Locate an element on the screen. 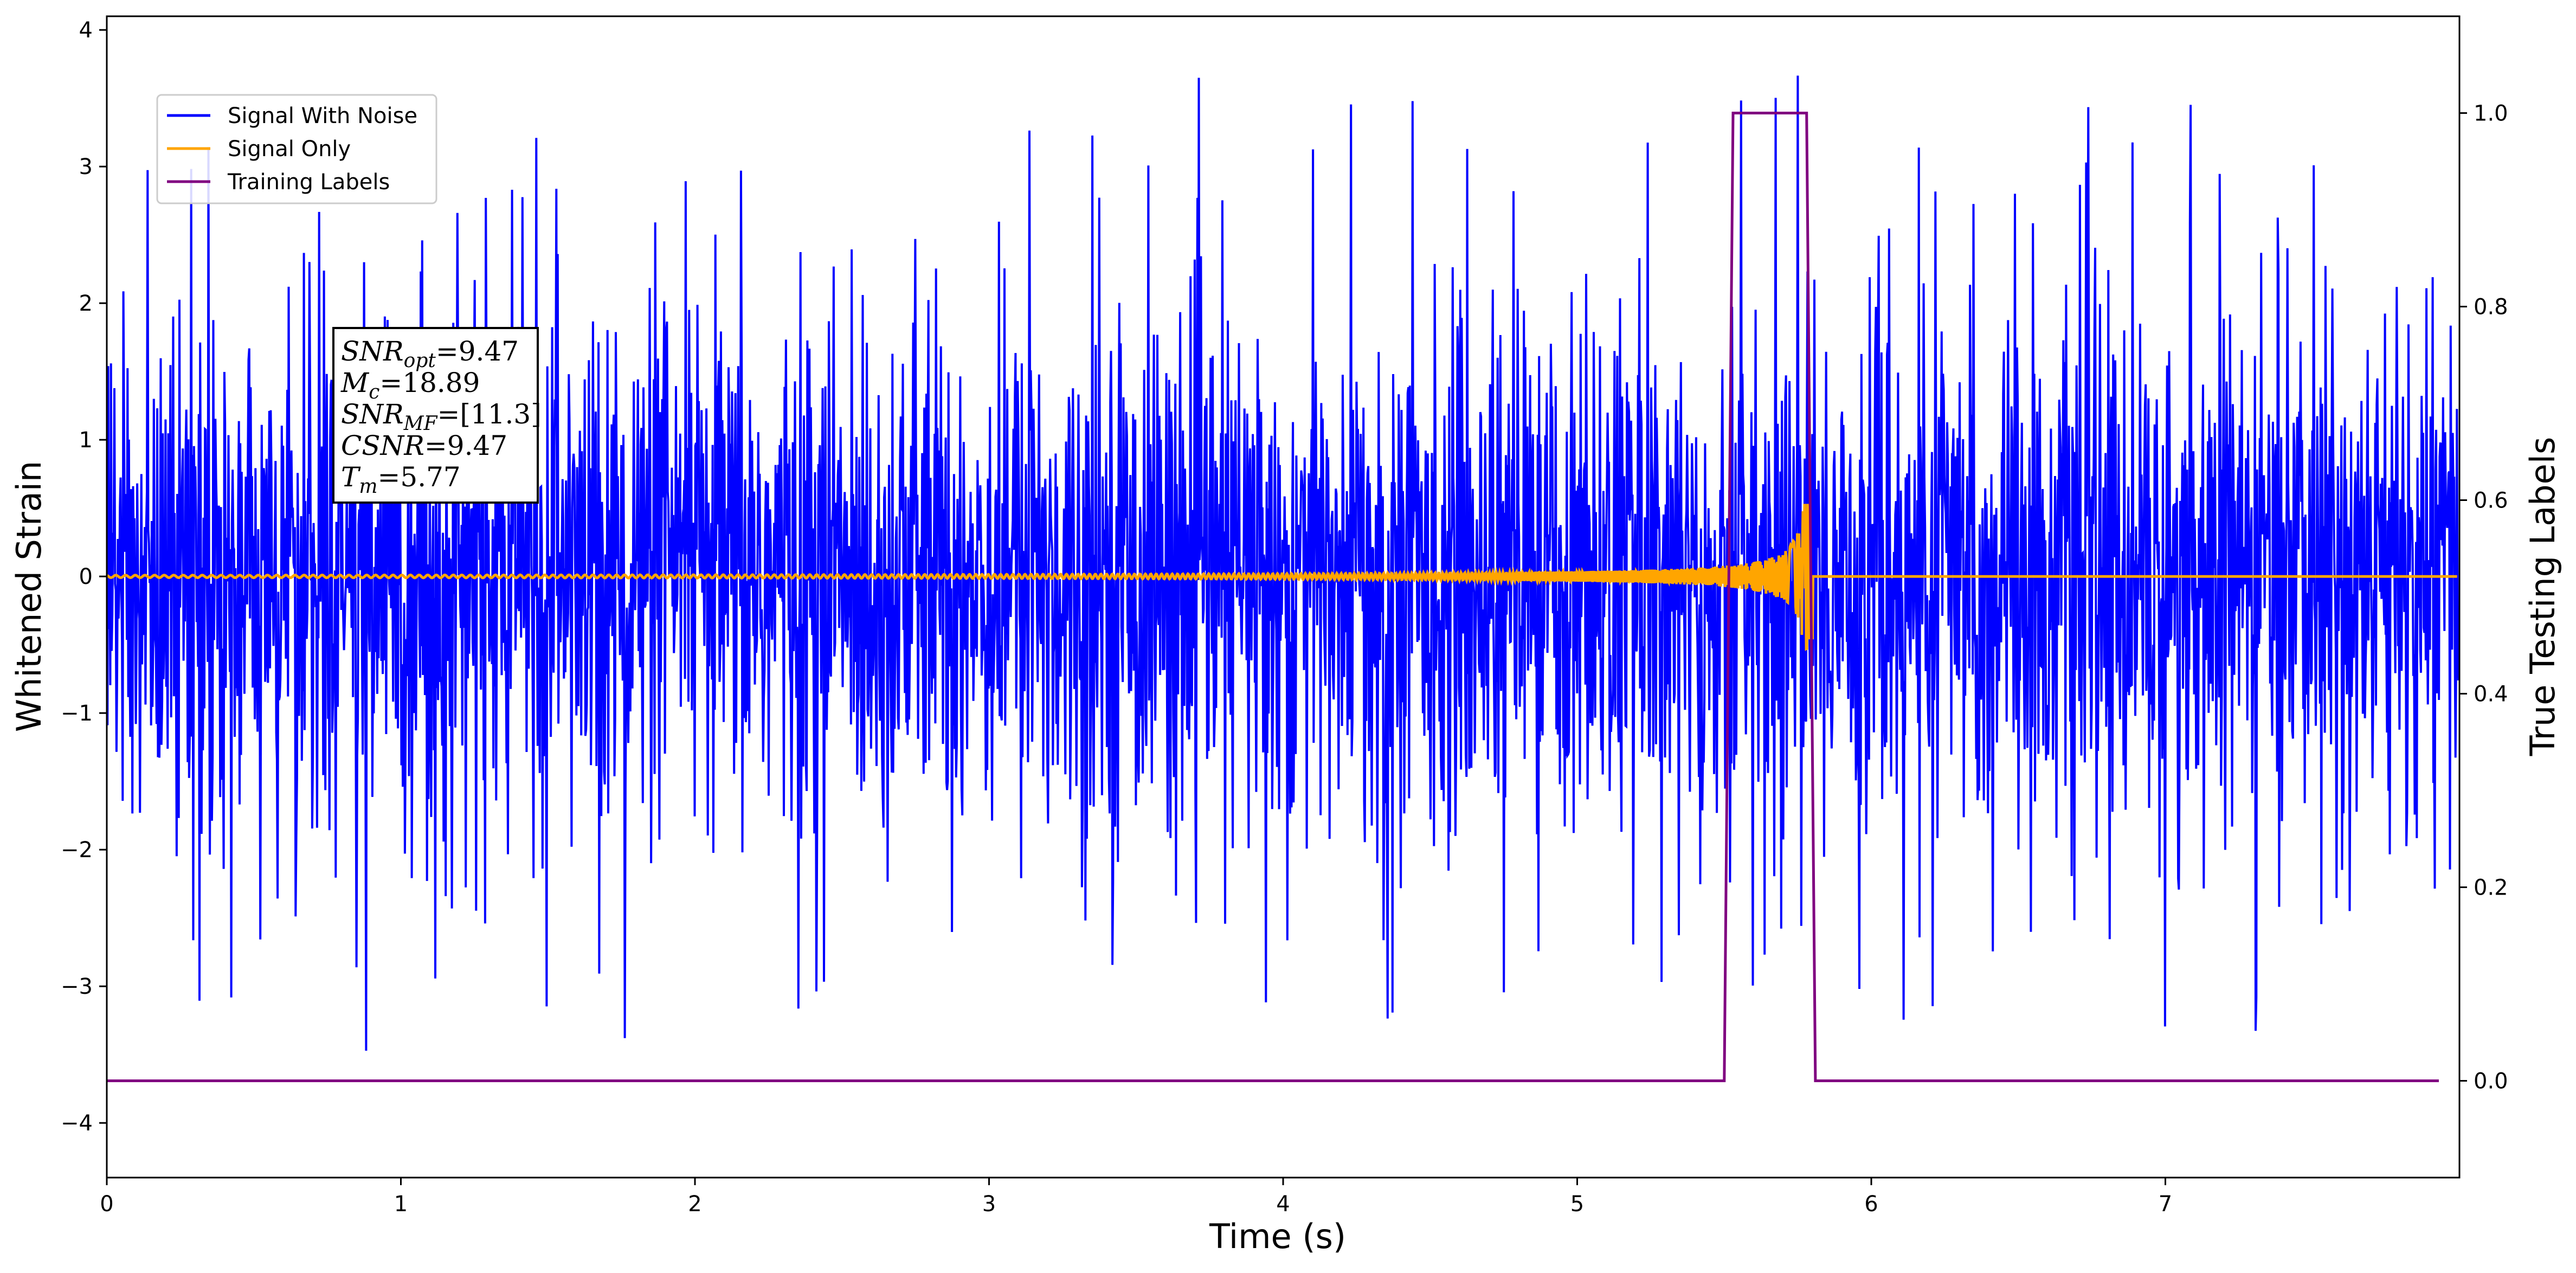 The image size is (2576, 1273). annotation-line: Mc=18.89 is located at coordinates (410, 385).